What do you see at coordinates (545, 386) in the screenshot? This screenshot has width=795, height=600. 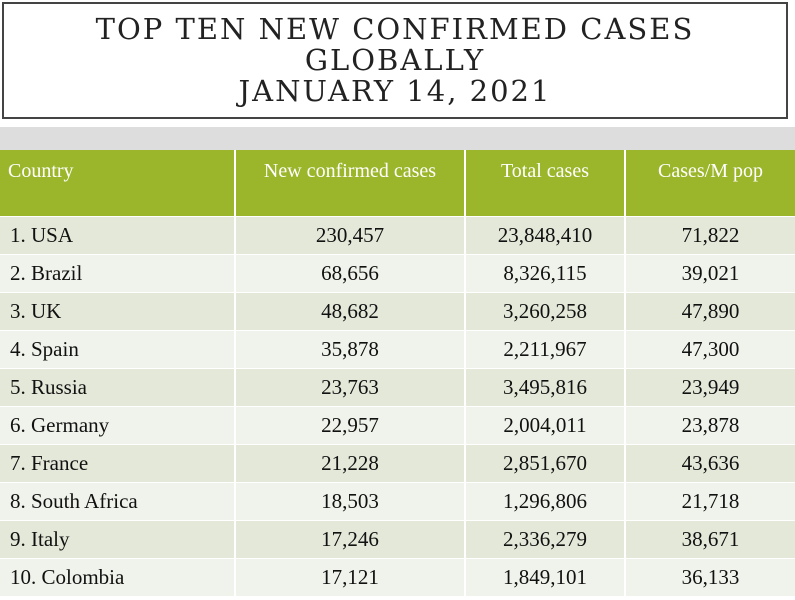 I see `cell-total-cases: 3,495,816` at bounding box center [545, 386].